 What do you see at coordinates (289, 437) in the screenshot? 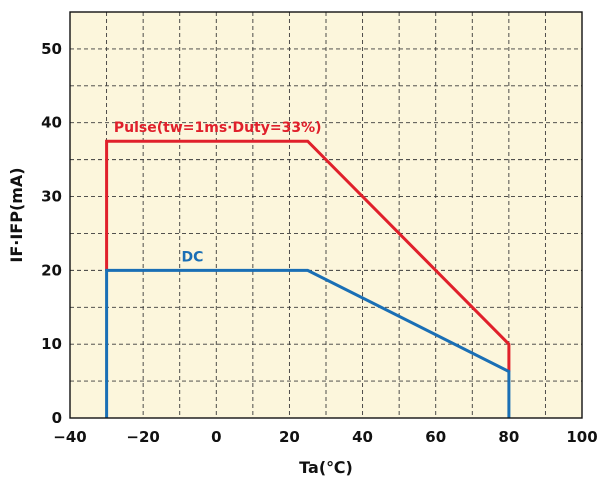
I see `x-tick-label: 20` at bounding box center [289, 437].